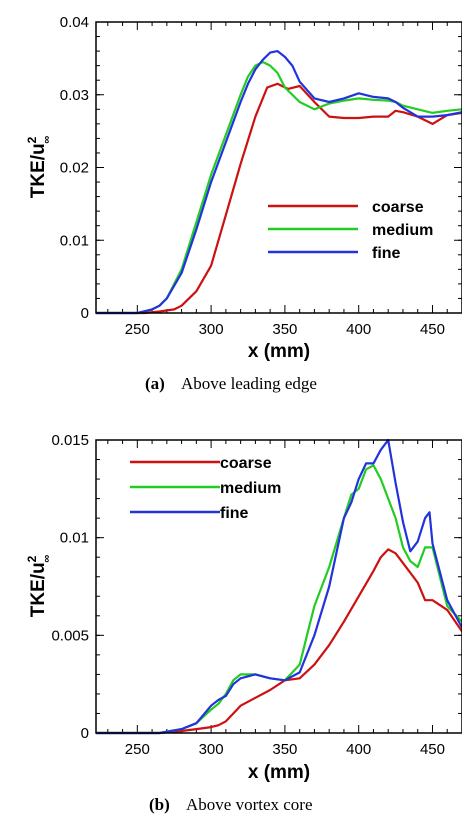 The height and width of the screenshot is (820, 462). Describe the element at coordinates (74, 240) in the screenshot. I see `a-y-tick-label: 0.01` at that location.